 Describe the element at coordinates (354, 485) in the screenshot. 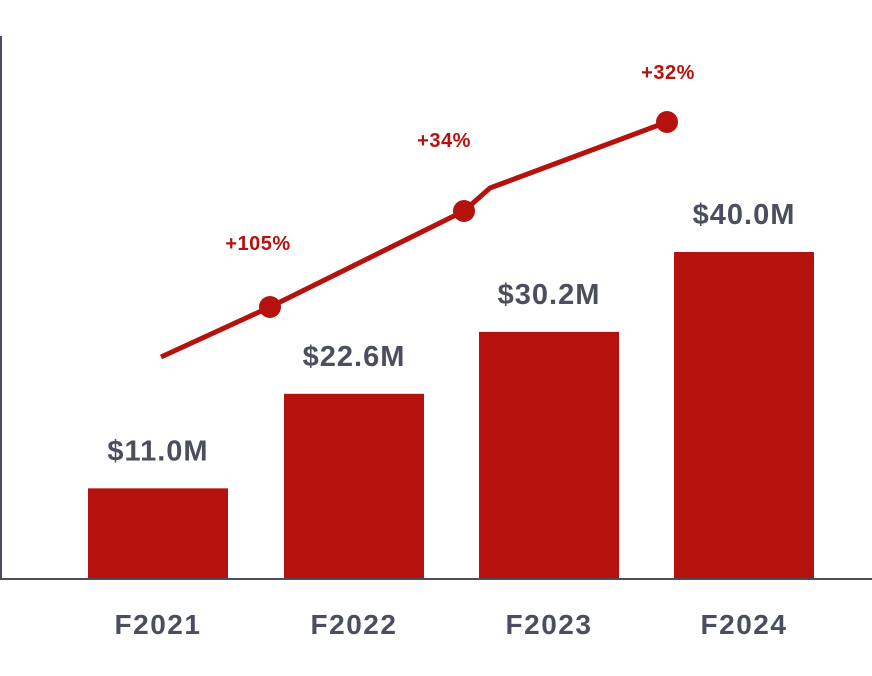

I see `bar-f2022` at that location.